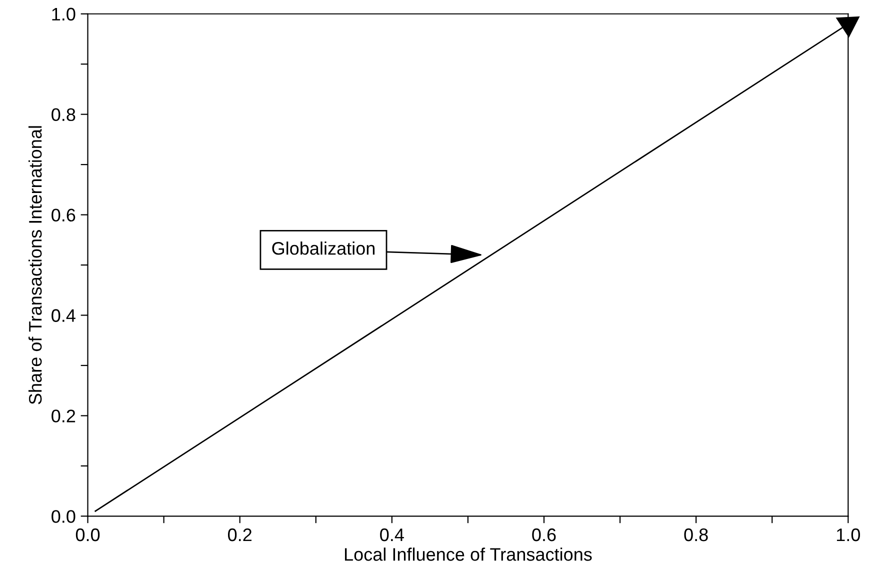  I want to click on y-tick-label: 0.6, so click(64, 215).